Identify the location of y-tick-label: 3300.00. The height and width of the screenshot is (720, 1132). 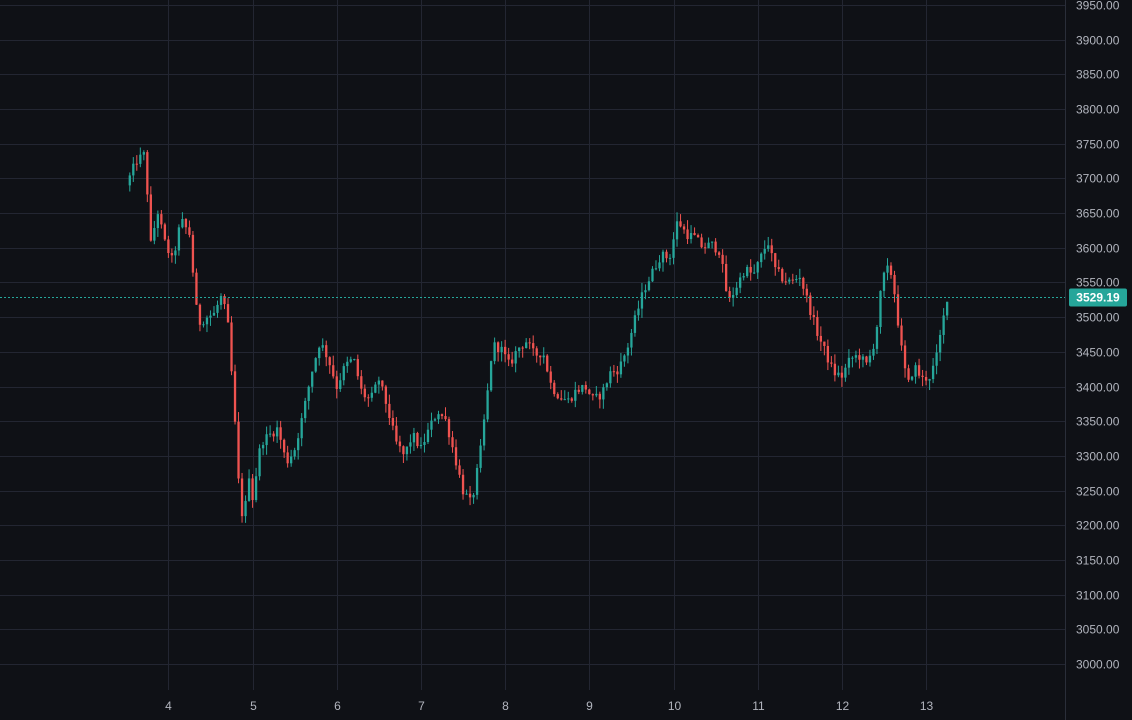
(1098, 457).